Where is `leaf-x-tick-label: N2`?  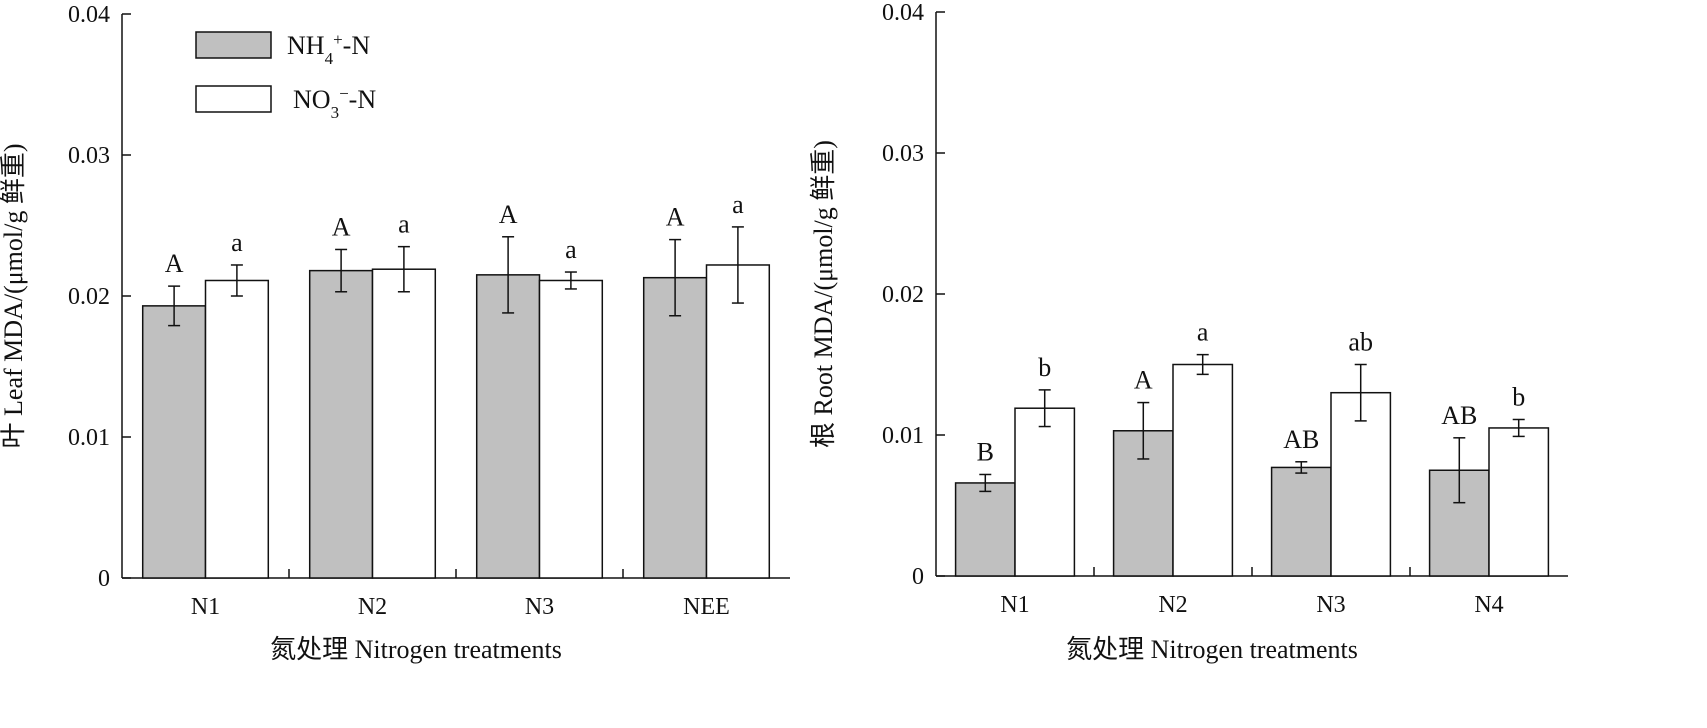 leaf-x-tick-label: N2 is located at coordinates (372, 607).